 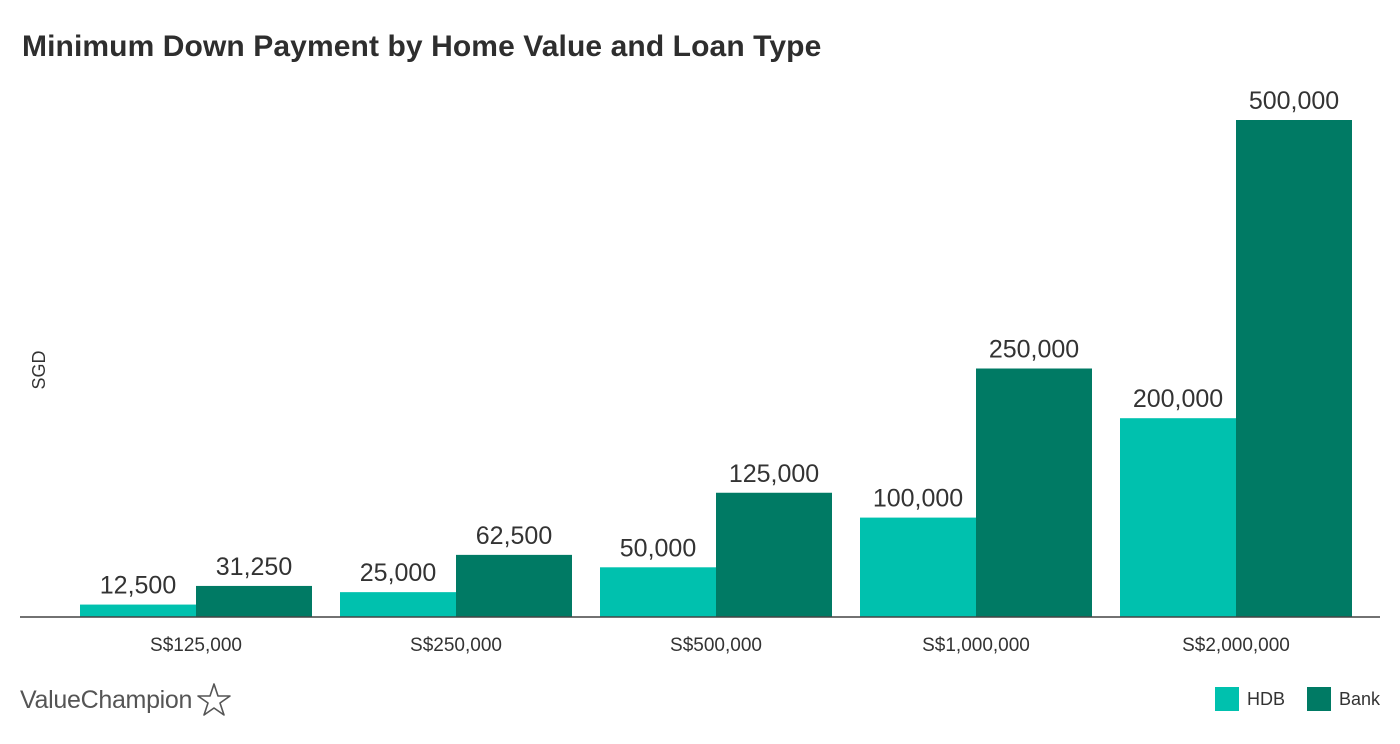 What do you see at coordinates (254, 567) in the screenshot?
I see `data-label-bank-0: 31,250` at bounding box center [254, 567].